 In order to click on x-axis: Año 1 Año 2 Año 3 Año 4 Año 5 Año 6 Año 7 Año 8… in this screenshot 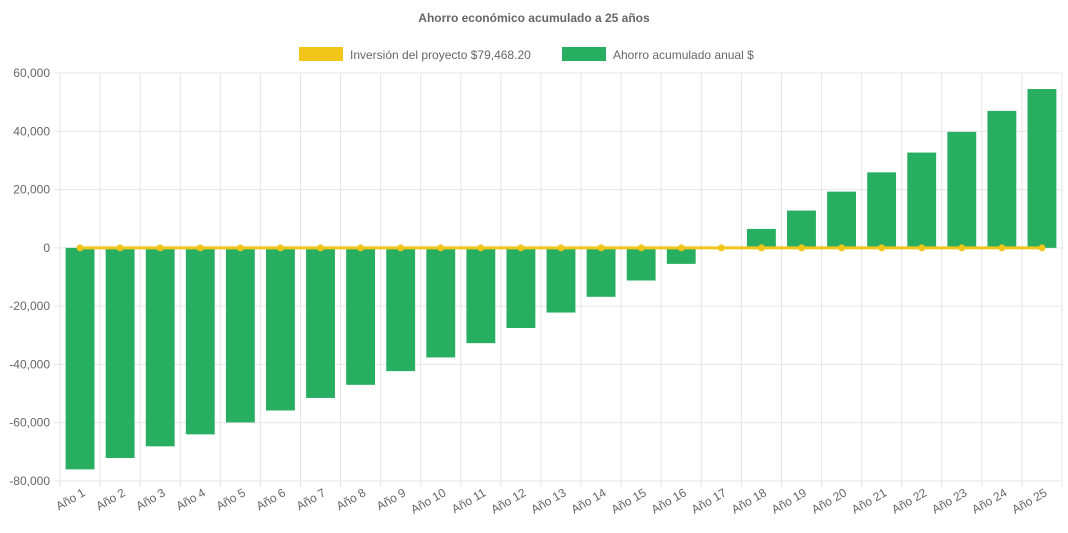, I will do `click(551, 500)`.